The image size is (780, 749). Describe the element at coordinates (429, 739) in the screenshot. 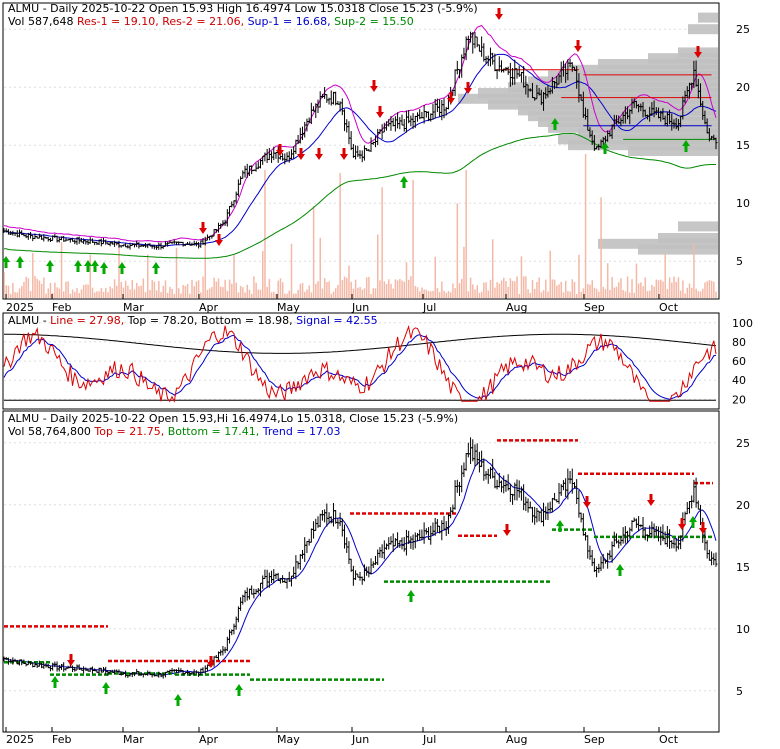

I see `x-tick-label: Jul` at that location.